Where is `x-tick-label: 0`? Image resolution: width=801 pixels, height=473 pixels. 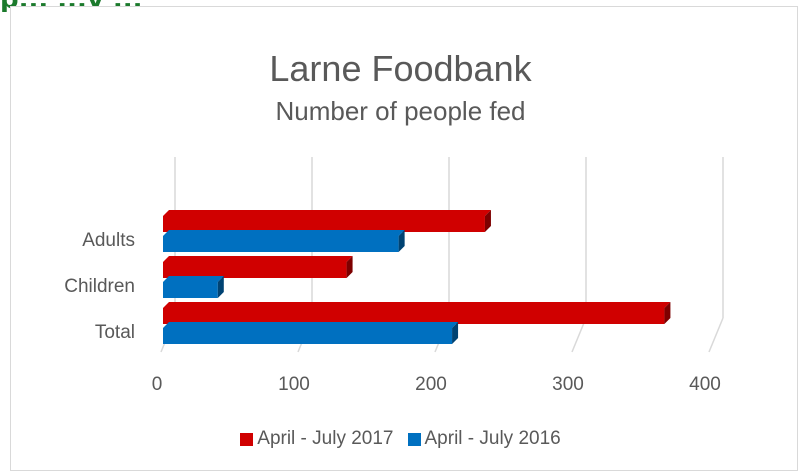
x-tick-label: 0 is located at coordinates (157, 384).